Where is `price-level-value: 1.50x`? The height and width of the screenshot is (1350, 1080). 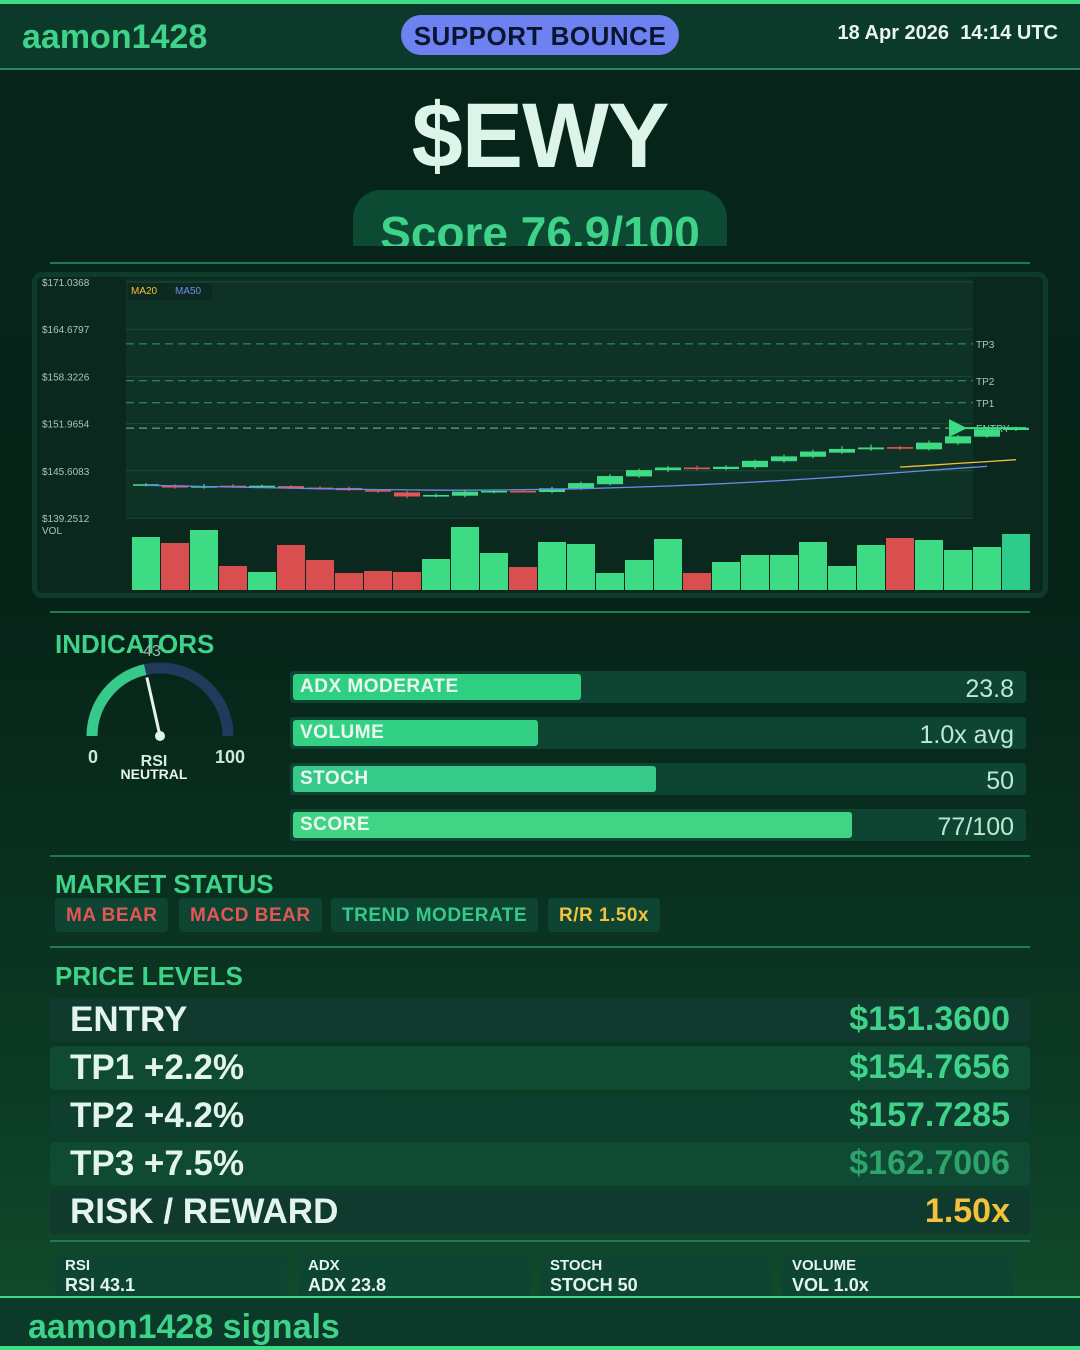 price-level-value: 1.50x is located at coordinates (967, 1211).